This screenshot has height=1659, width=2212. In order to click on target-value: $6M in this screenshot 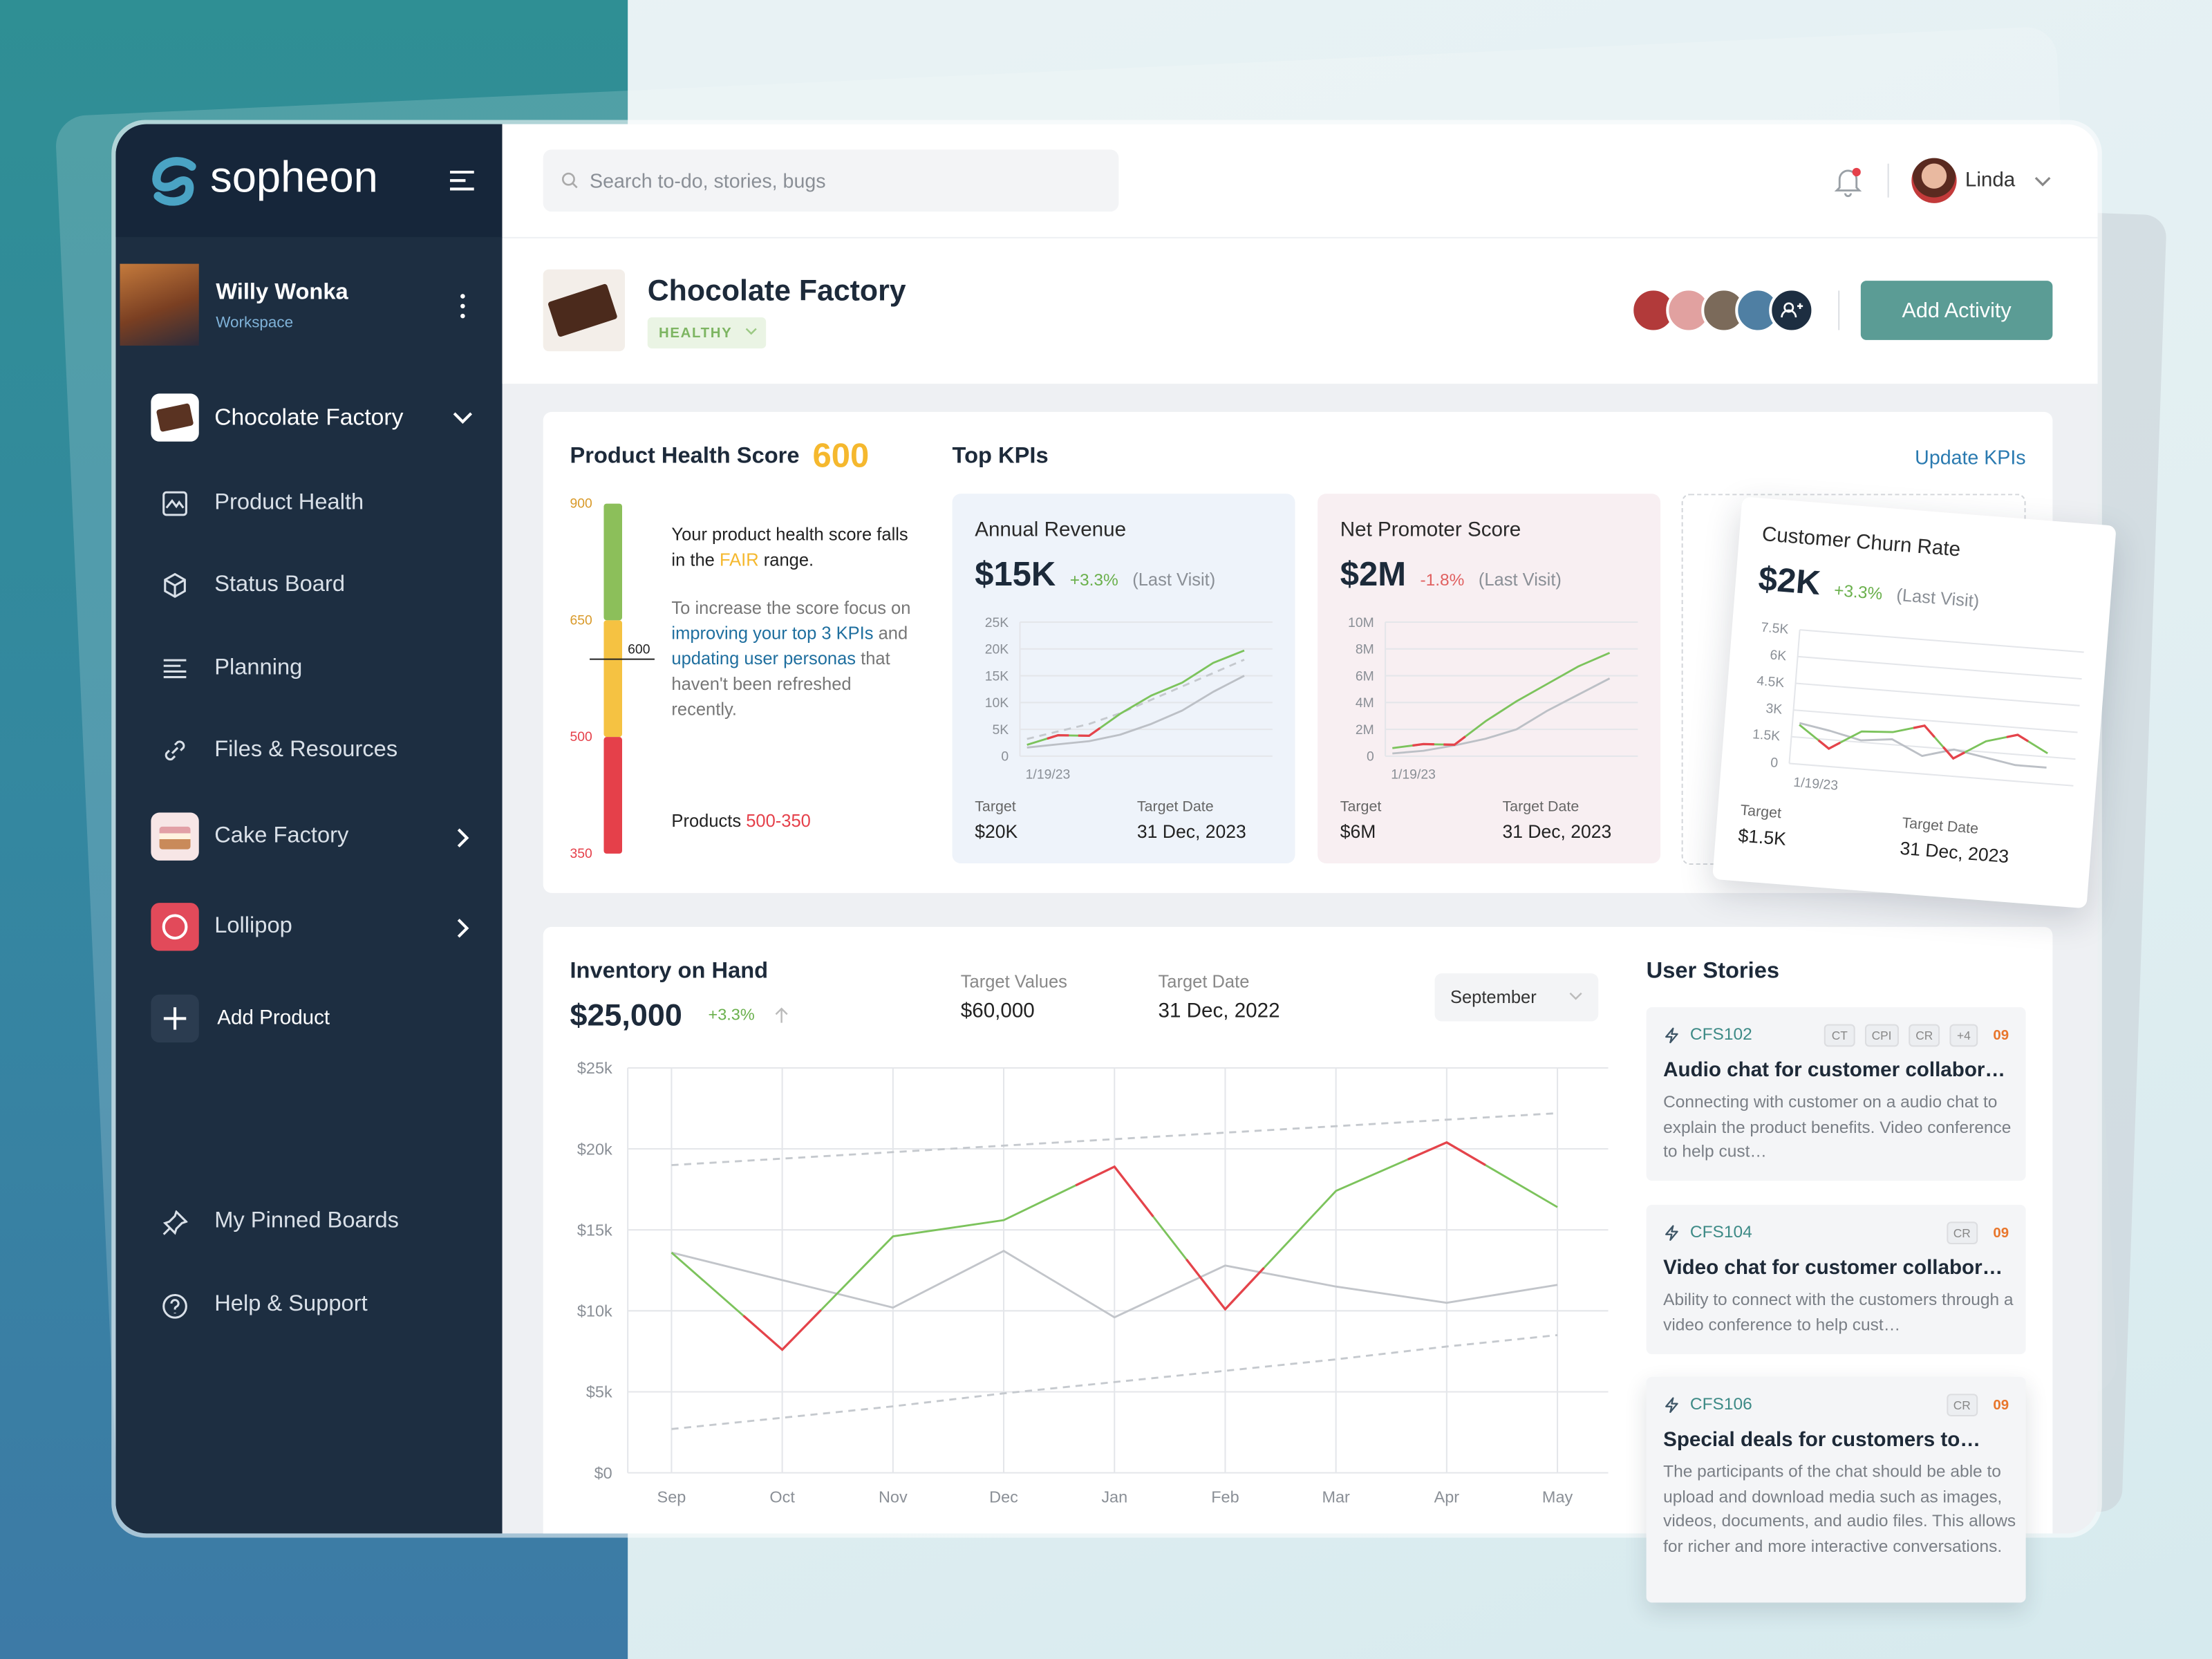, I will do `click(1358, 832)`.